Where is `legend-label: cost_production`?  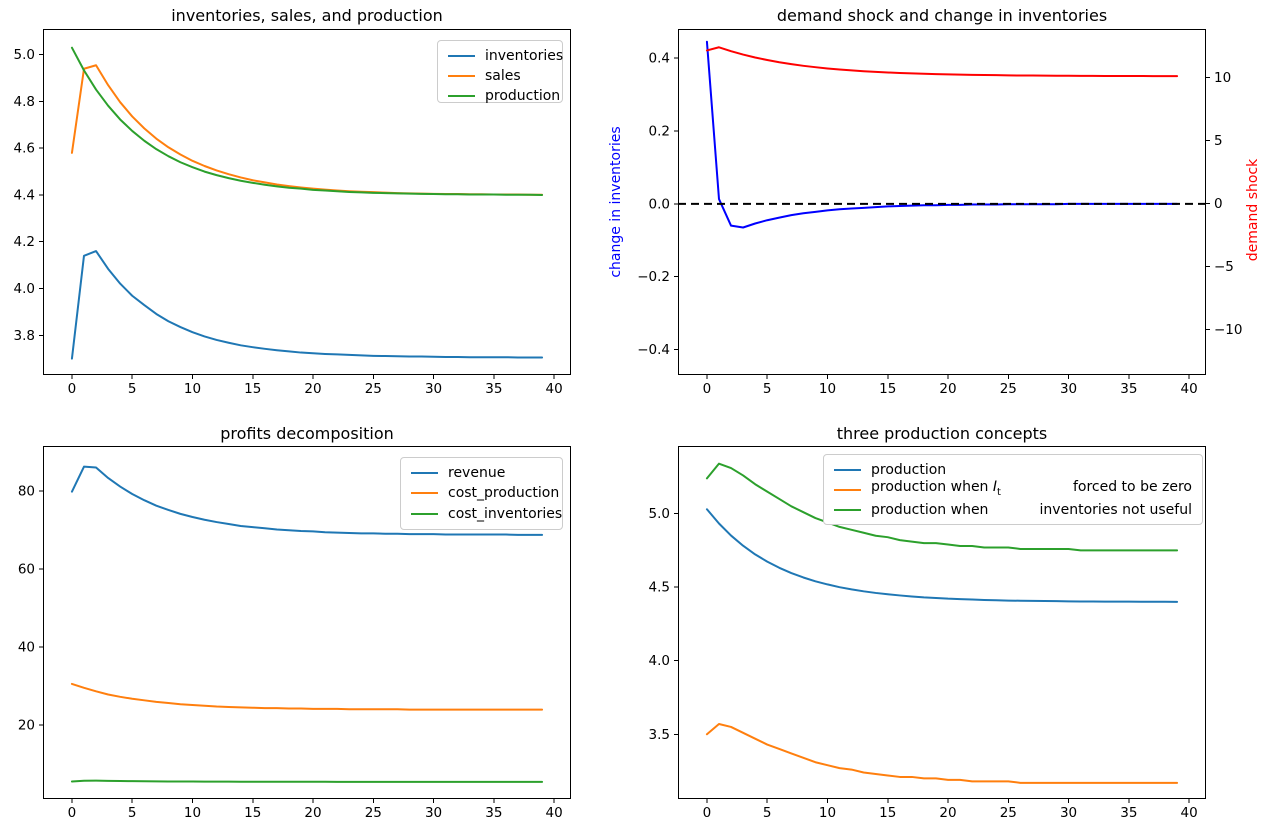 legend-label: cost_production is located at coordinates (504, 493).